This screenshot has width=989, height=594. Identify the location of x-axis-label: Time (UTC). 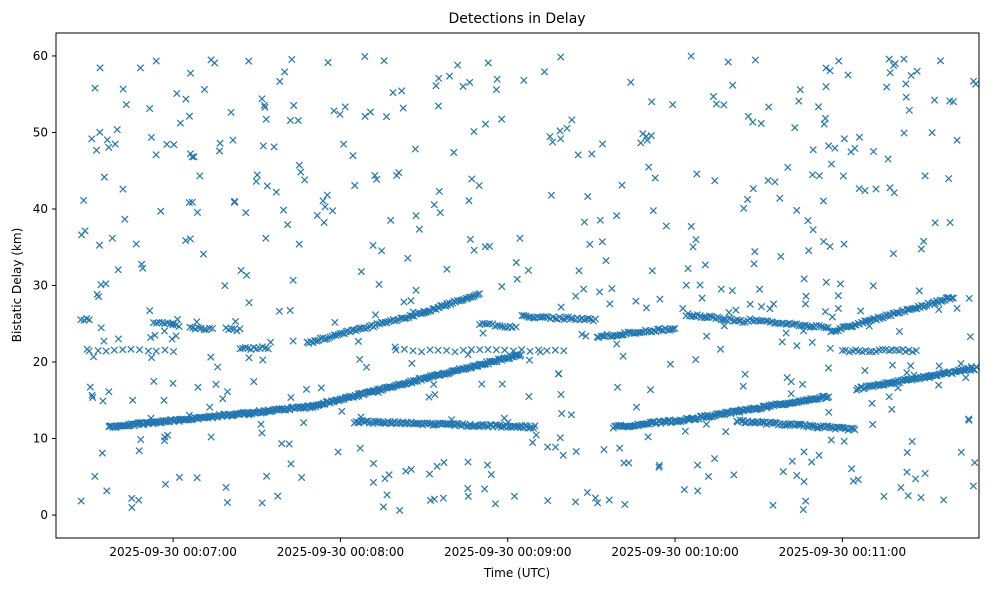
(516, 573).